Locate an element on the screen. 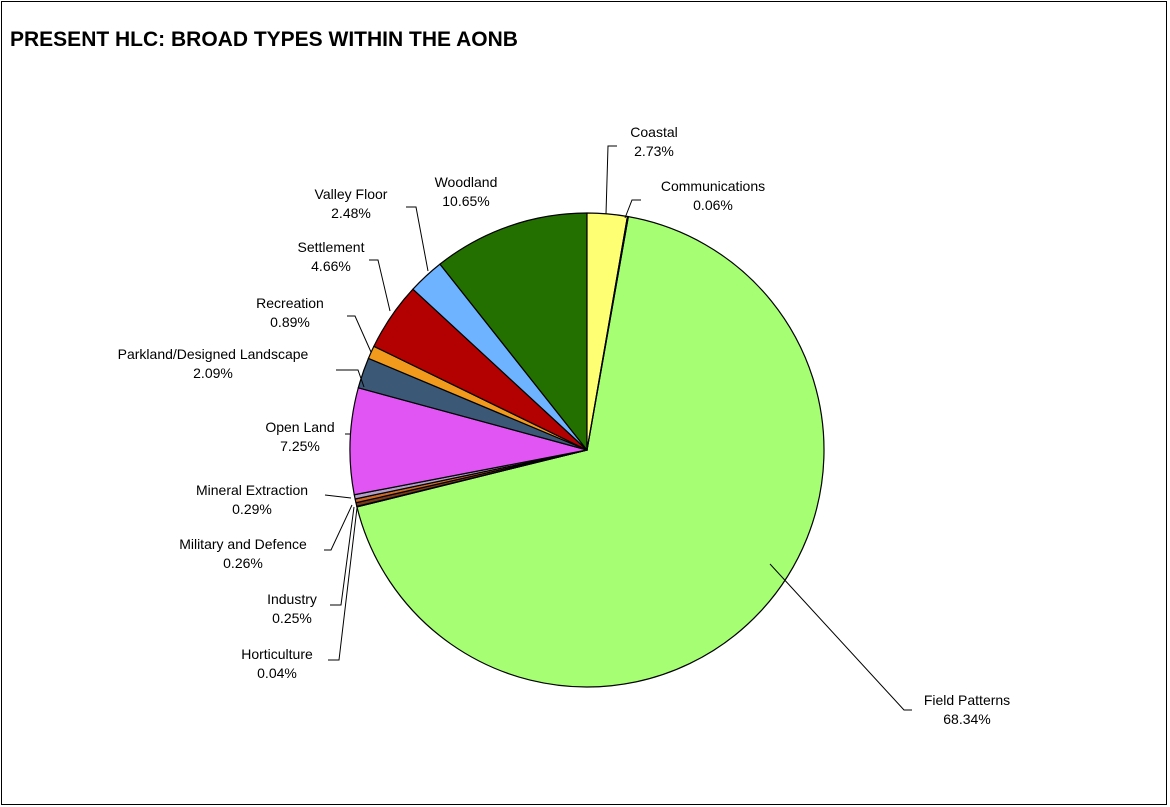 This screenshot has width=1170, height=807. slice-label-coastal: Coastal is located at coordinates (653, 132).